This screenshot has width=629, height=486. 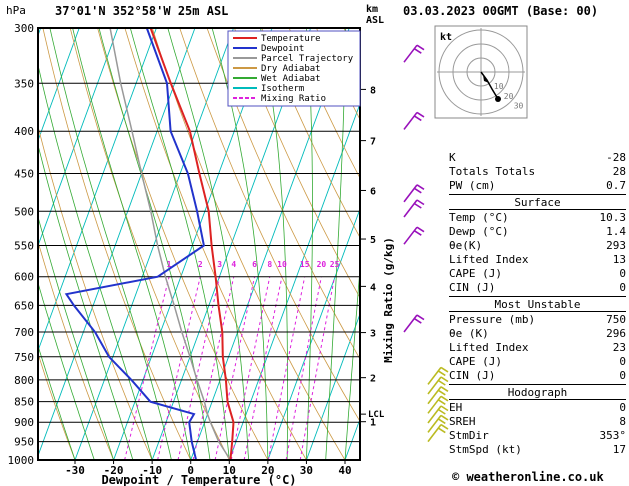 I want to click on stat-row: Pressure (mb) 750, so click(x=537, y=320).